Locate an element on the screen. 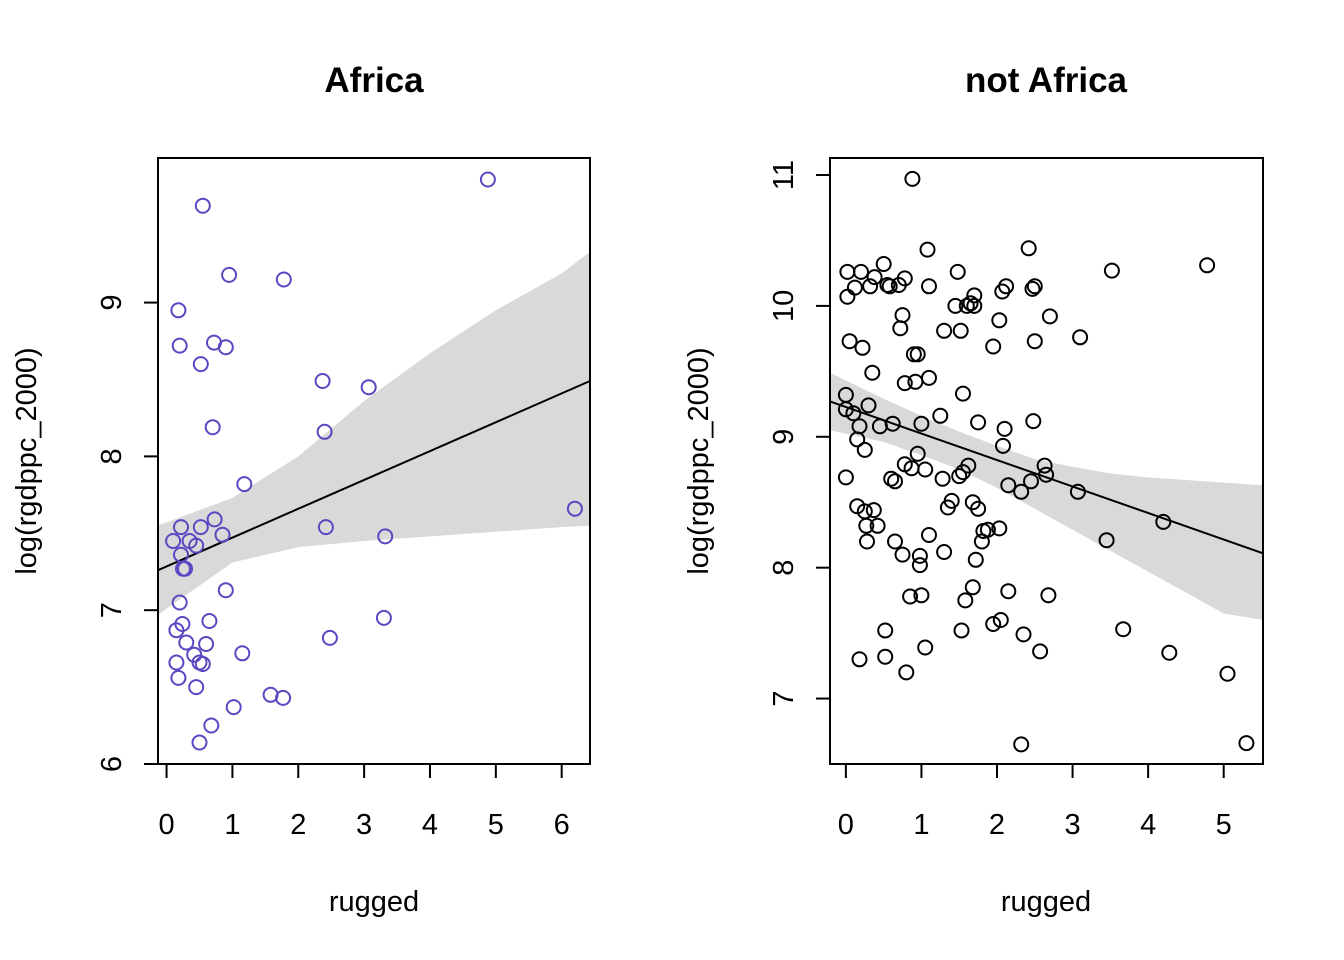 The width and height of the screenshot is (1344, 960). x-axis: 0 1 2 3 4 5 is located at coordinates (1035, 802).